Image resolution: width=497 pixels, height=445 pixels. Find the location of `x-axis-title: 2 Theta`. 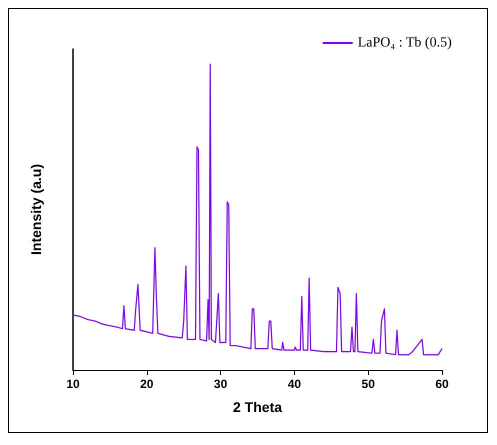

x-axis-title: 2 Theta is located at coordinates (257, 407).